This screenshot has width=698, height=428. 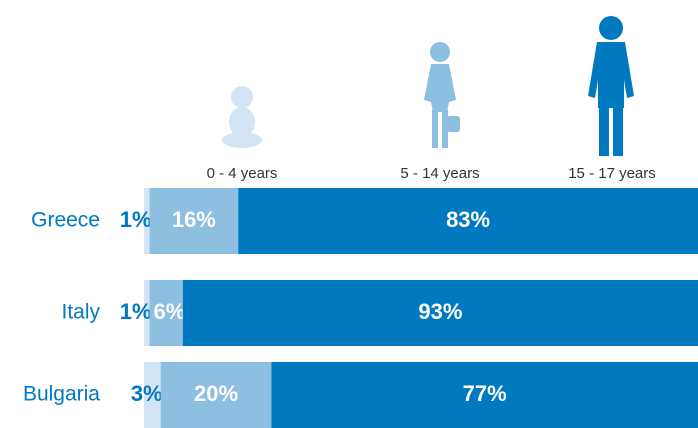 I want to click on legend-label: 0 - 4 years, so click(x=242, y=173).